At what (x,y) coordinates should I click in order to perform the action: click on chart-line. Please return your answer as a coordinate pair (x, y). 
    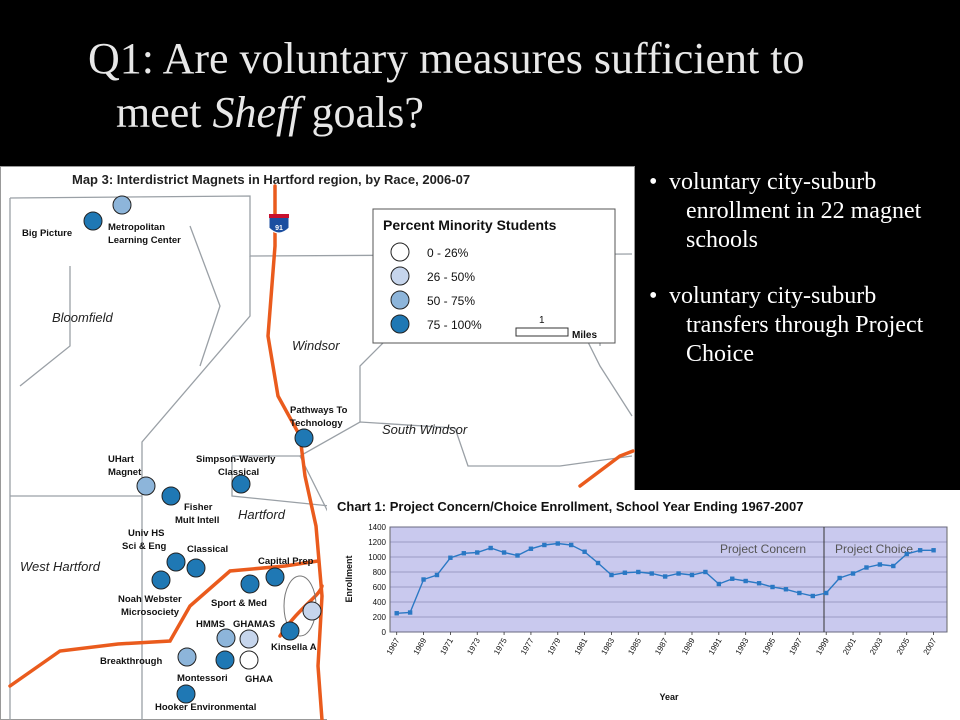
    Looking at the image, I should click on (665, 578).